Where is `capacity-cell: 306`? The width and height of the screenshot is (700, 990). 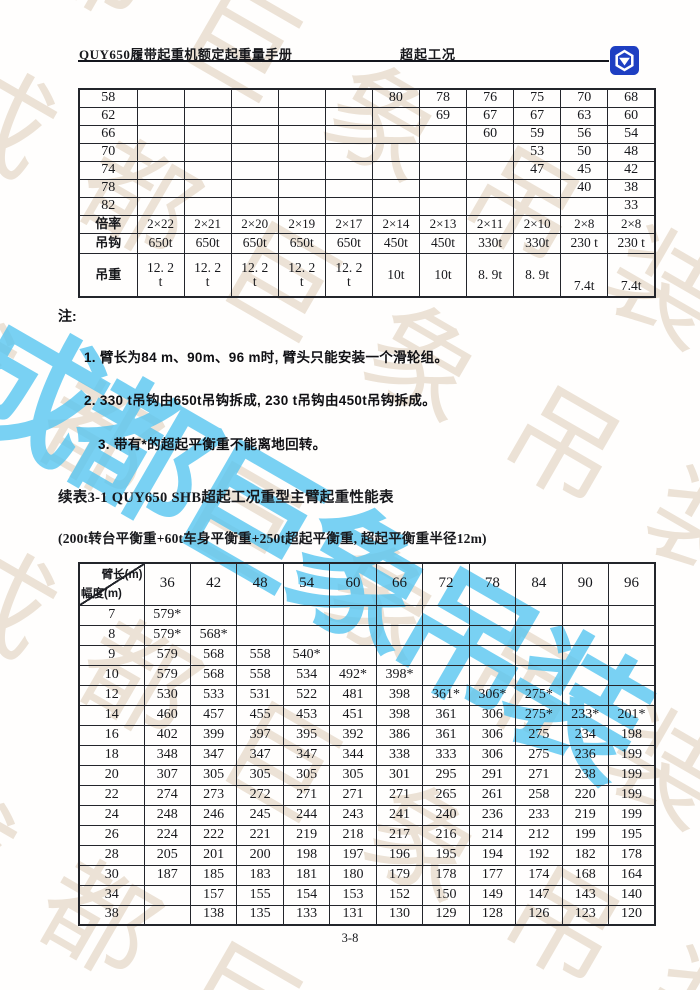 capacity-cell: 306 is located at coordinates (492, 735).